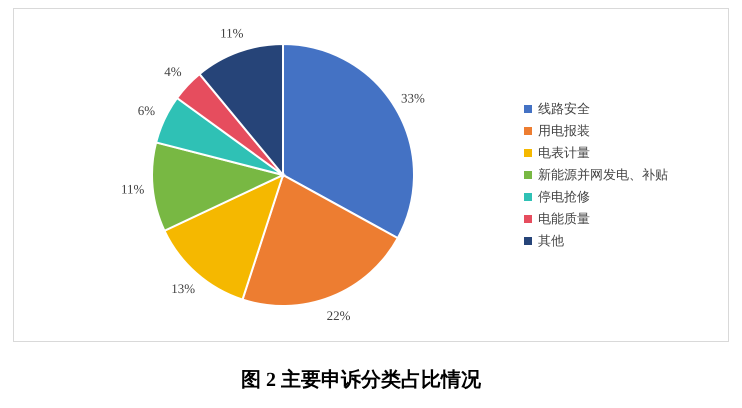 This screenshot has height=408, width=742. I want to click on data-label: 6%, so click(147, 110).